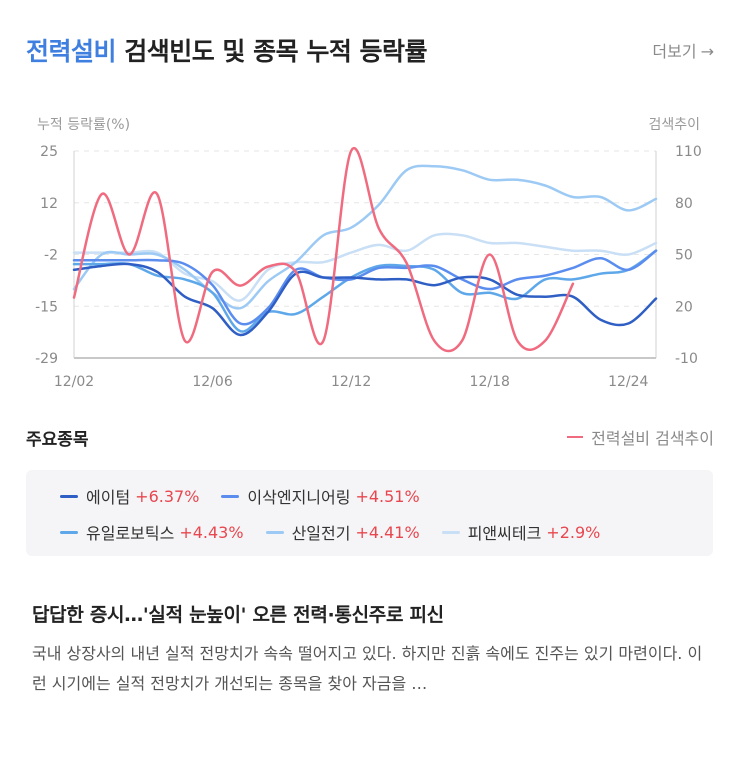 This screenshot has width=754, height=764. I want to click on stock-item-2: 유일로보틱스 +4.43%, so click(152, 532).